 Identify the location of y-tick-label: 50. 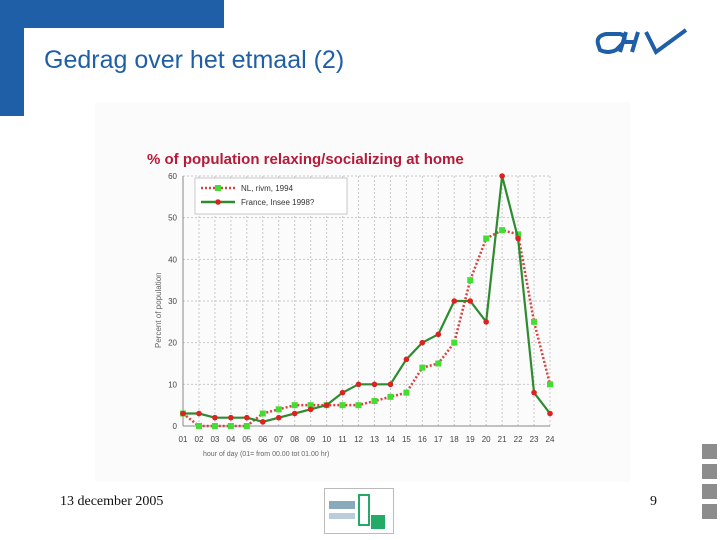
(172, 218).